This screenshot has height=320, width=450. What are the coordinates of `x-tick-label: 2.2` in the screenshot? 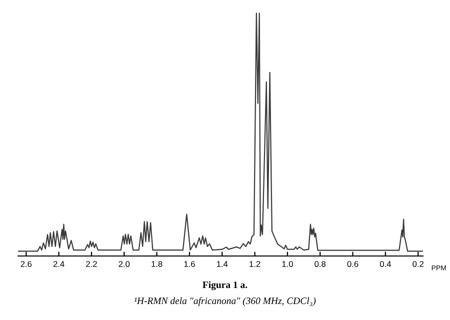 It's located at (91, 264).